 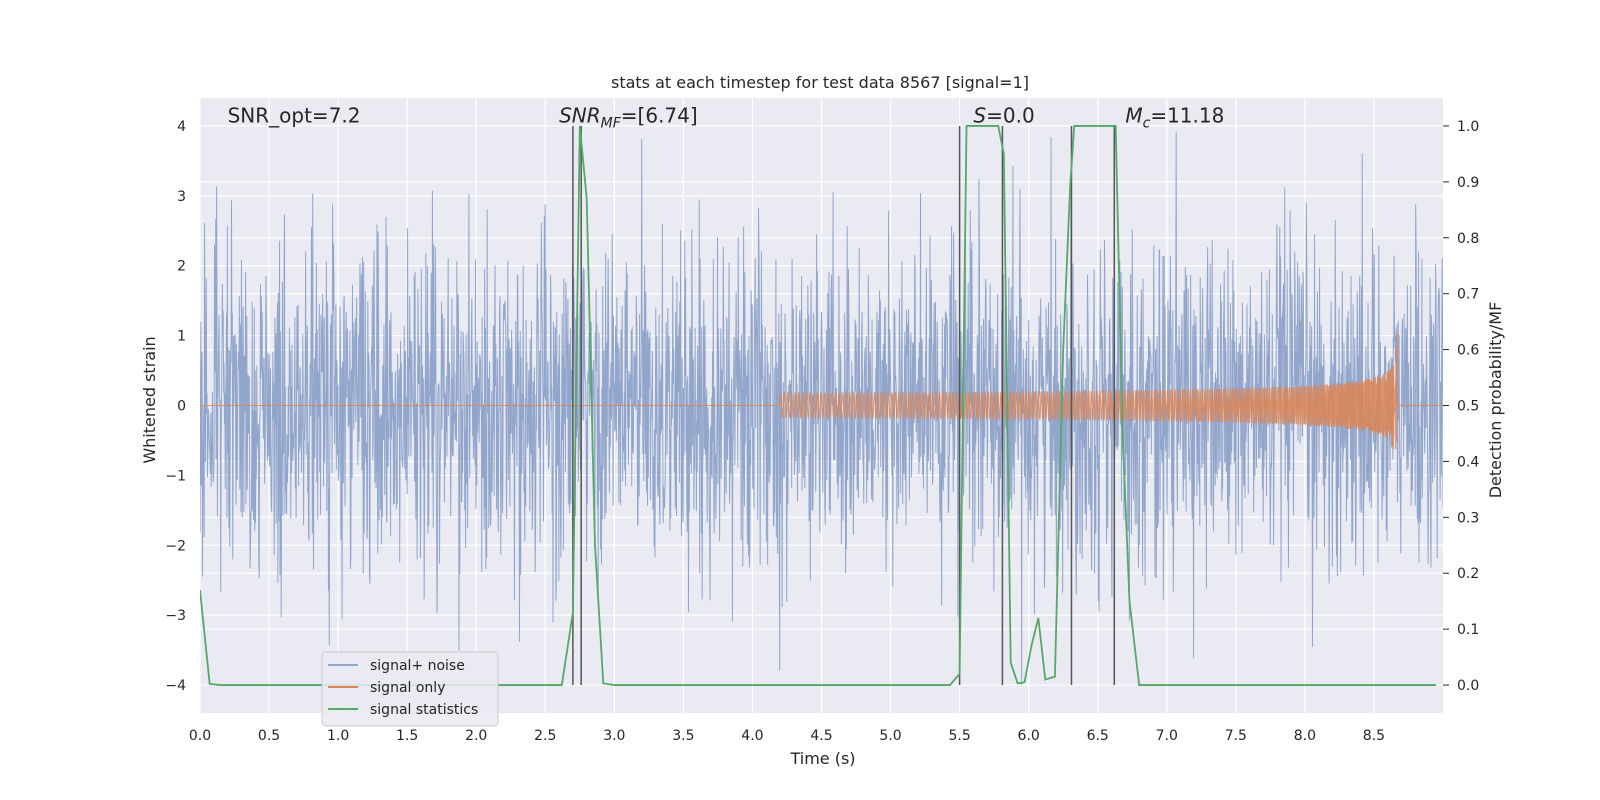 I want to click on y-left-tick-label: 1, so click(x=181, y=337).